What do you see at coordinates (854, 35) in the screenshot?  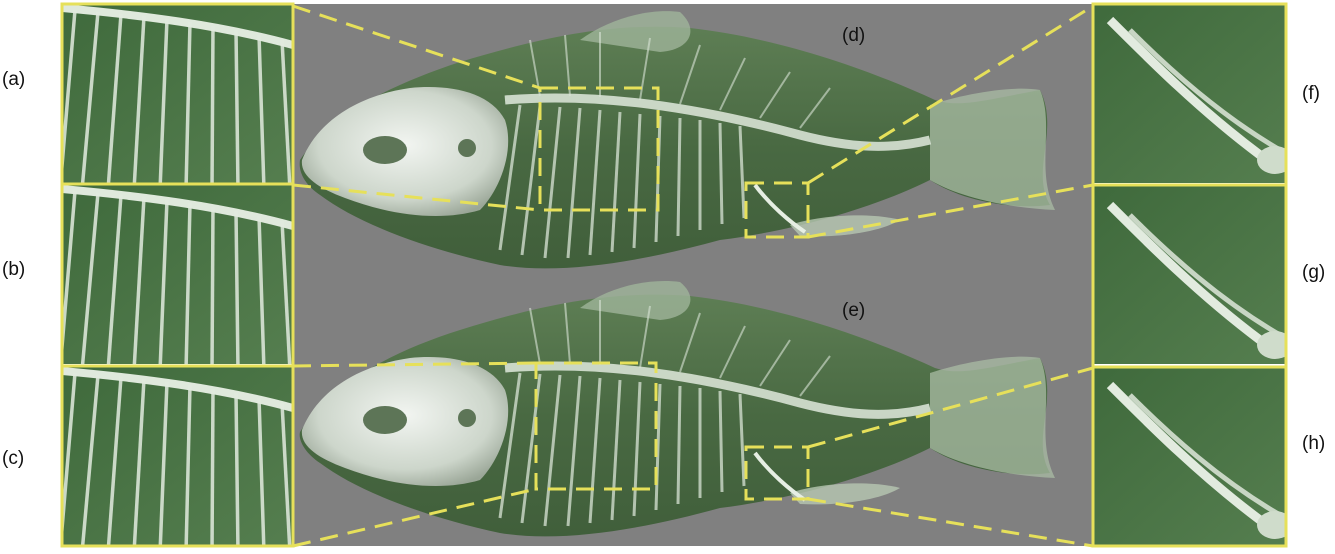 I see `label-d: (d)` at bounding box center [854, 35].